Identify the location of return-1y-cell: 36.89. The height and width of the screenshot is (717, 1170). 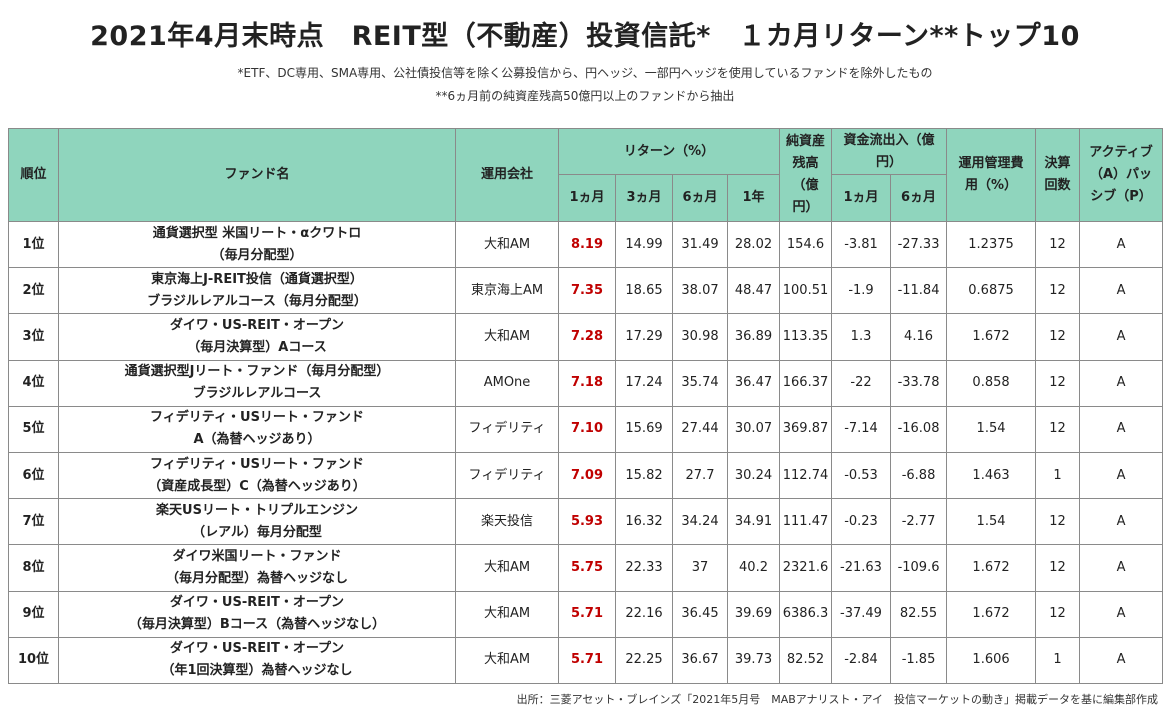
(753, 337).